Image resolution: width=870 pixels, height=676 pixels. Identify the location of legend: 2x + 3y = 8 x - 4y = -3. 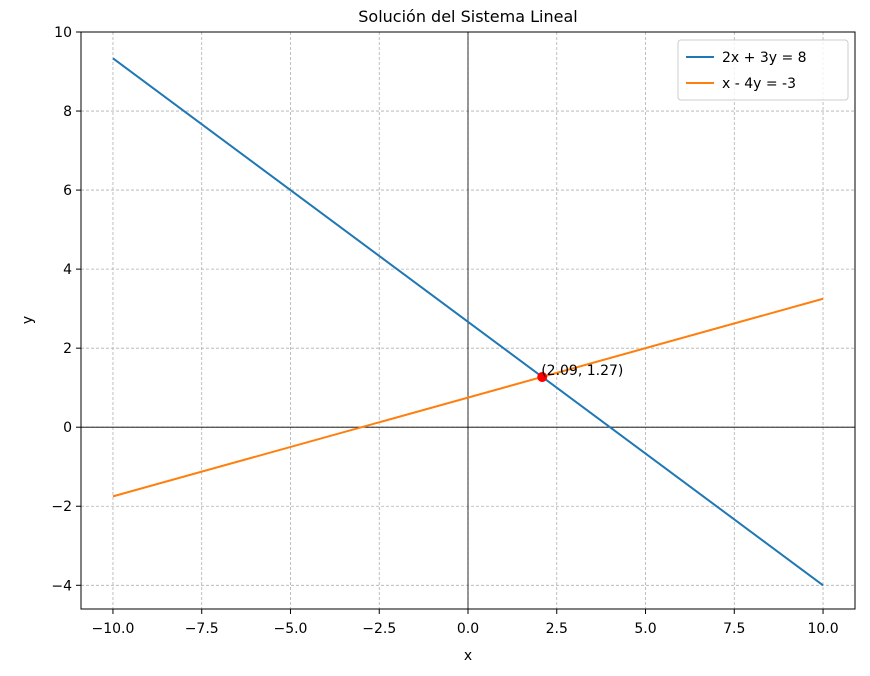
(763, 70).